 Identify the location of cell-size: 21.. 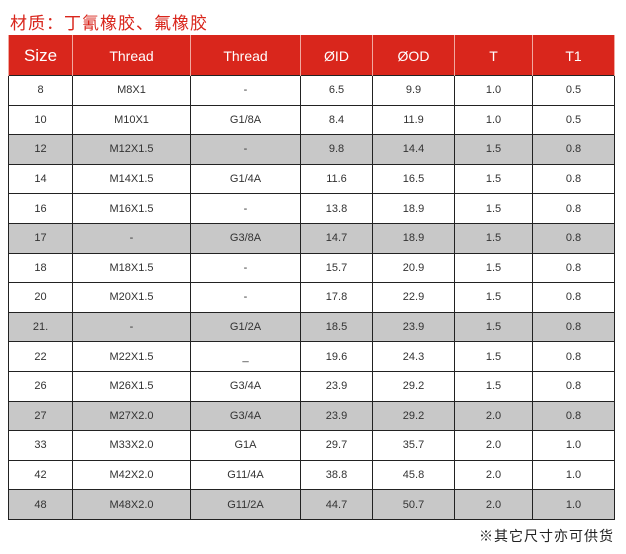
(40, 327).